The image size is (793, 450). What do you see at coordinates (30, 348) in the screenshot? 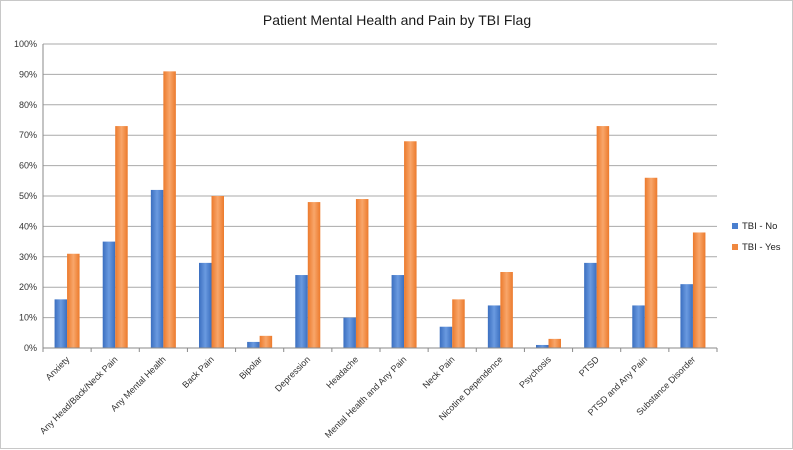
I see `y-tick-label: 0%` at bounding box center [30, 348].